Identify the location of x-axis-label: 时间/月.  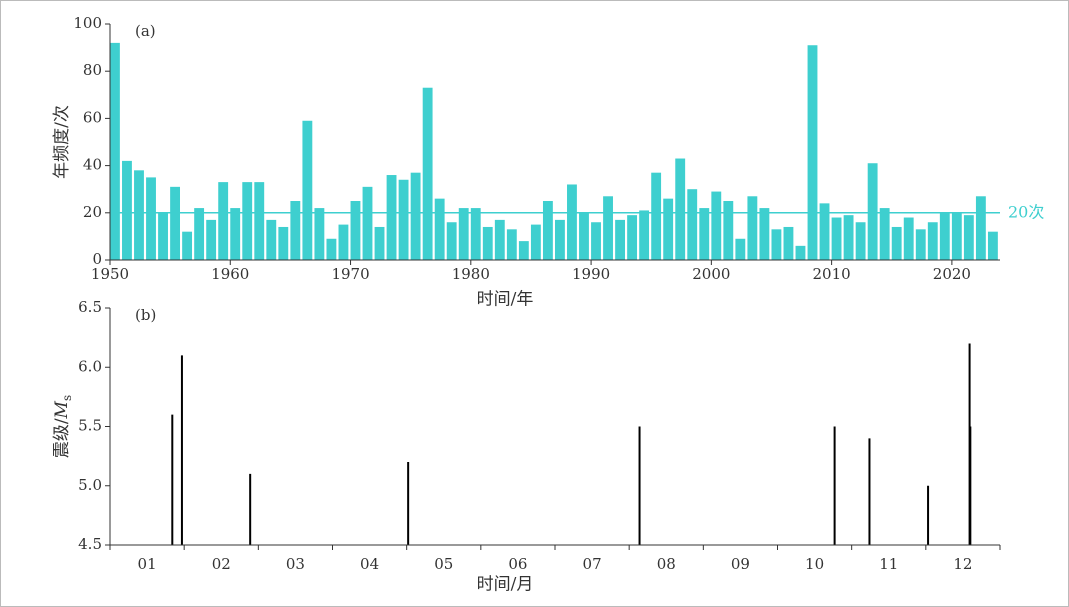
(505, 585).